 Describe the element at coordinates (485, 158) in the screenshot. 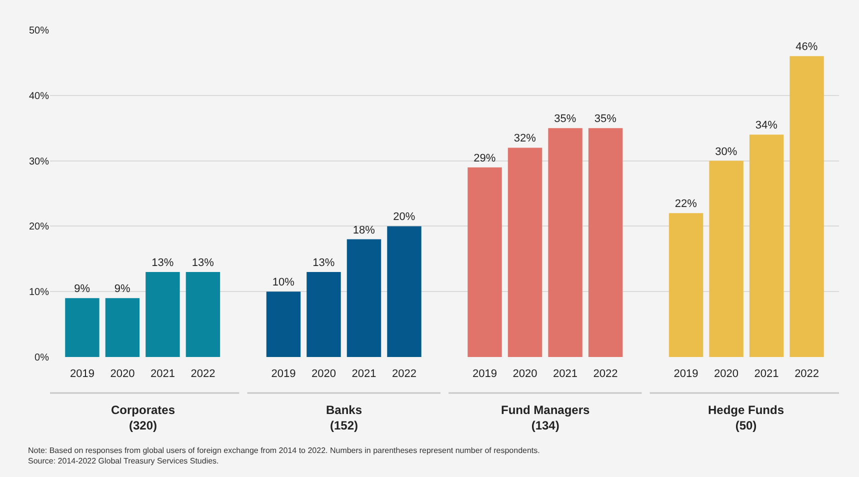

I see `data-label: 29%` at that location.